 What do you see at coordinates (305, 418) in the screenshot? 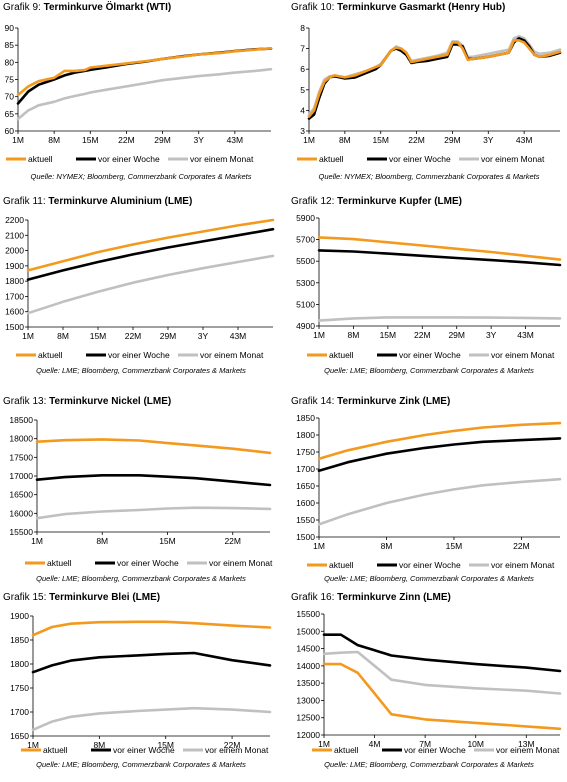
I see `y-tick-label: 1850` at bounding box center [305, 418].